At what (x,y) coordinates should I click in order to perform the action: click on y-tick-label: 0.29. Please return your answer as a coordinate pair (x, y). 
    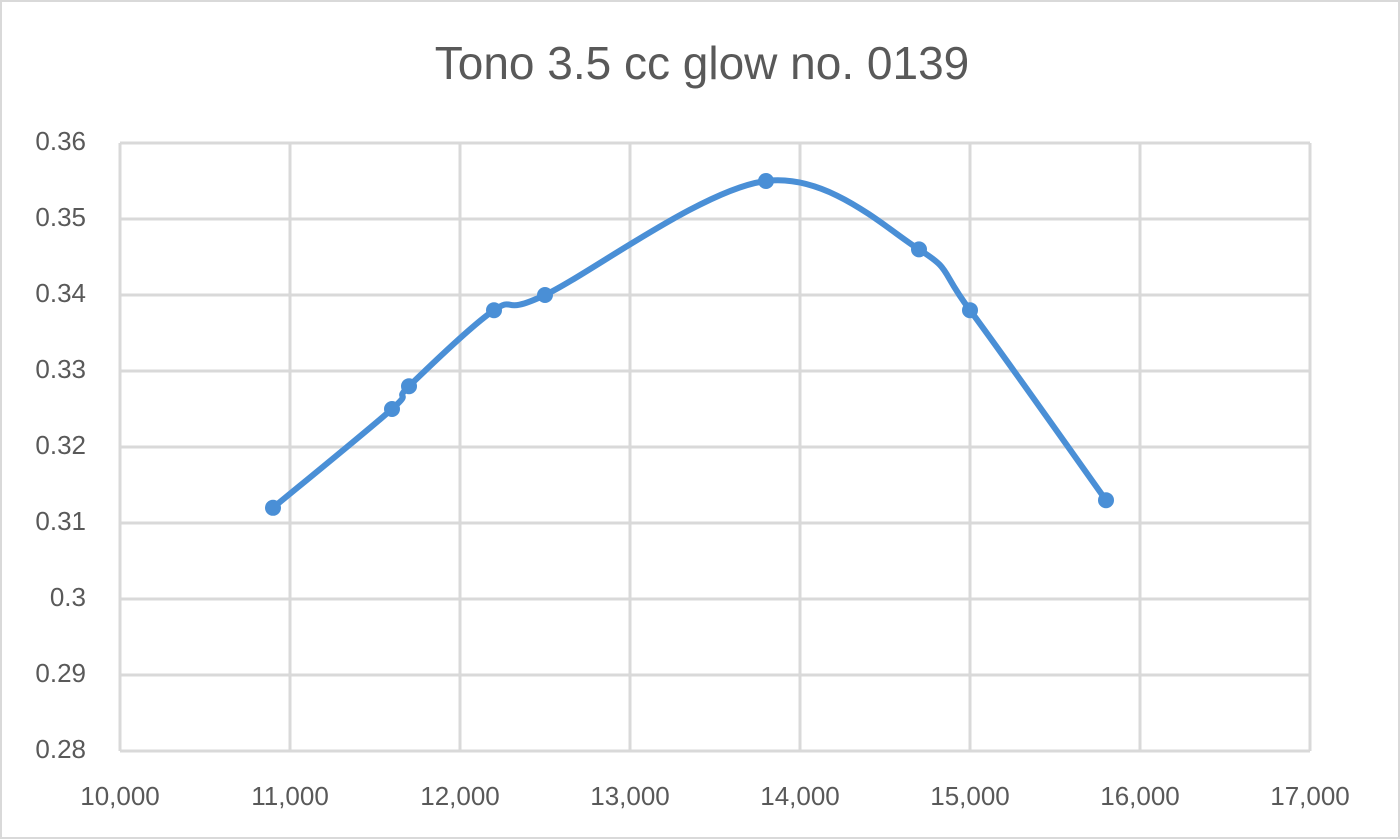
    Looking at the image, I should click on (60, 673).